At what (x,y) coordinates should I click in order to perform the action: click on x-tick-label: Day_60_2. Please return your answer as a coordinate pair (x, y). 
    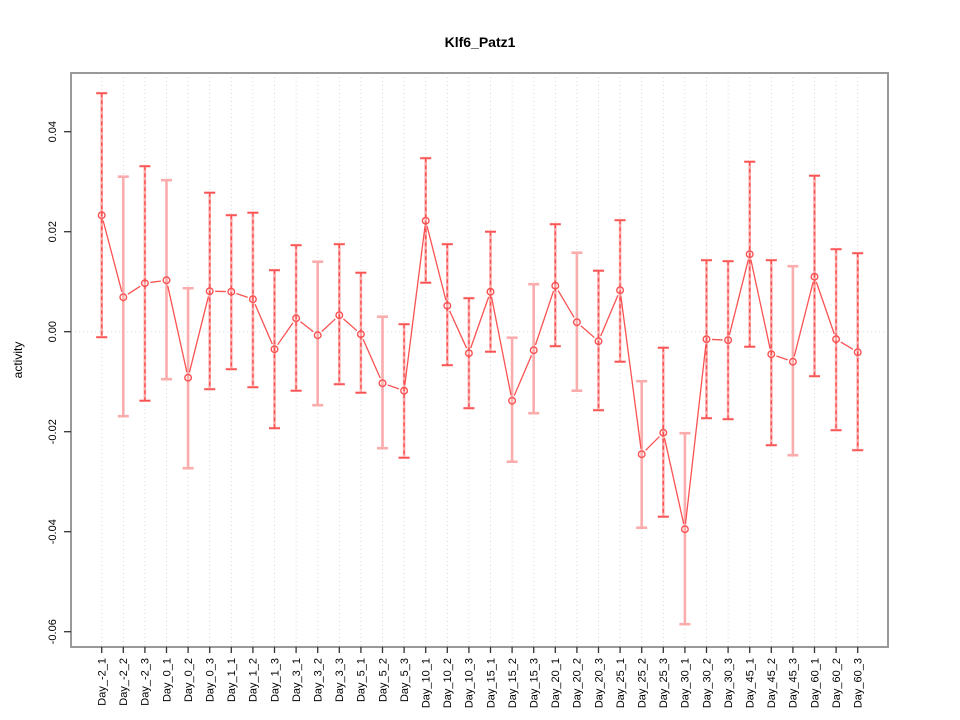
    Looking at the image, I should click on (837, 683).